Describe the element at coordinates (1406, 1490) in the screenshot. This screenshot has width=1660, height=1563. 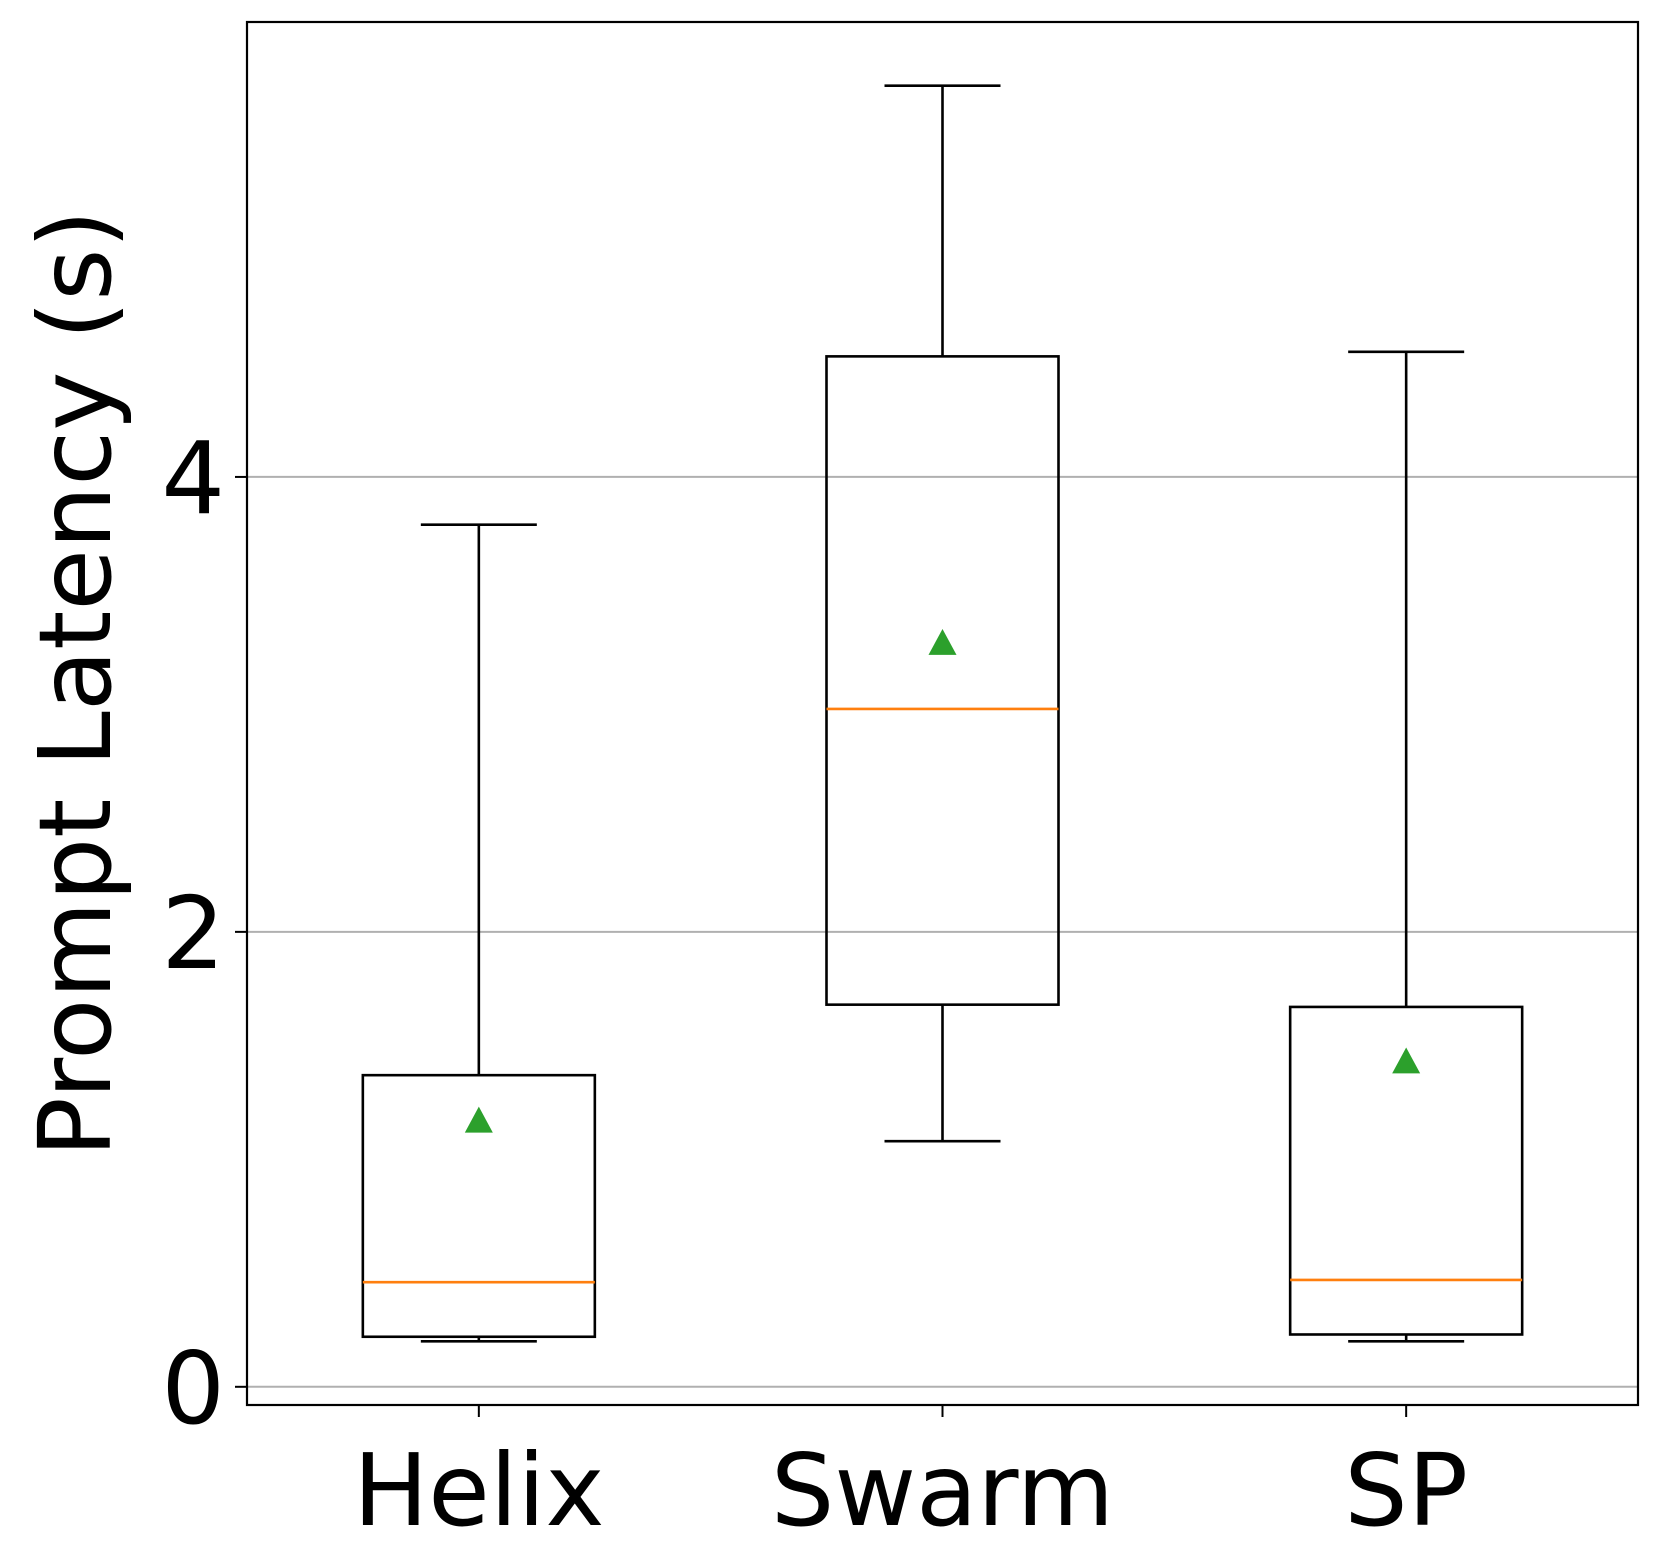
I see `x-tick-label: SP` at that location.